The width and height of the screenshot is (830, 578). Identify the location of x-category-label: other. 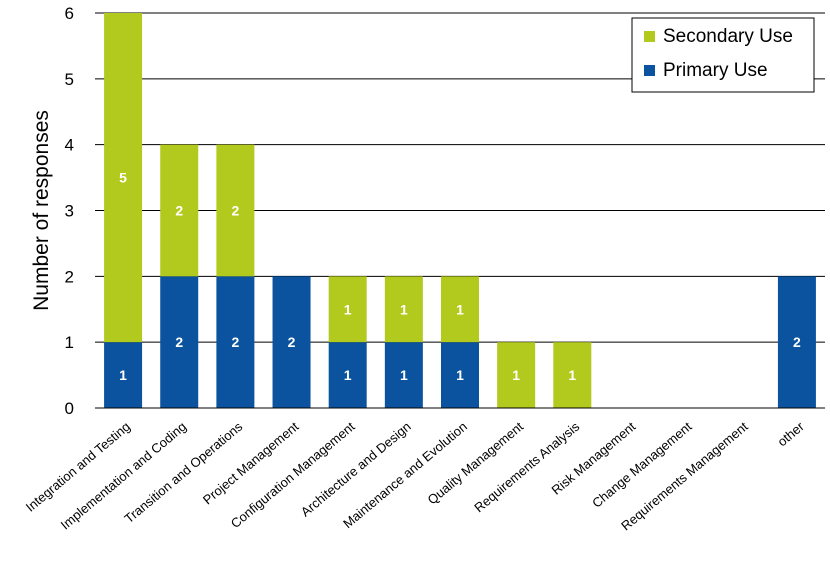
(791, 433).